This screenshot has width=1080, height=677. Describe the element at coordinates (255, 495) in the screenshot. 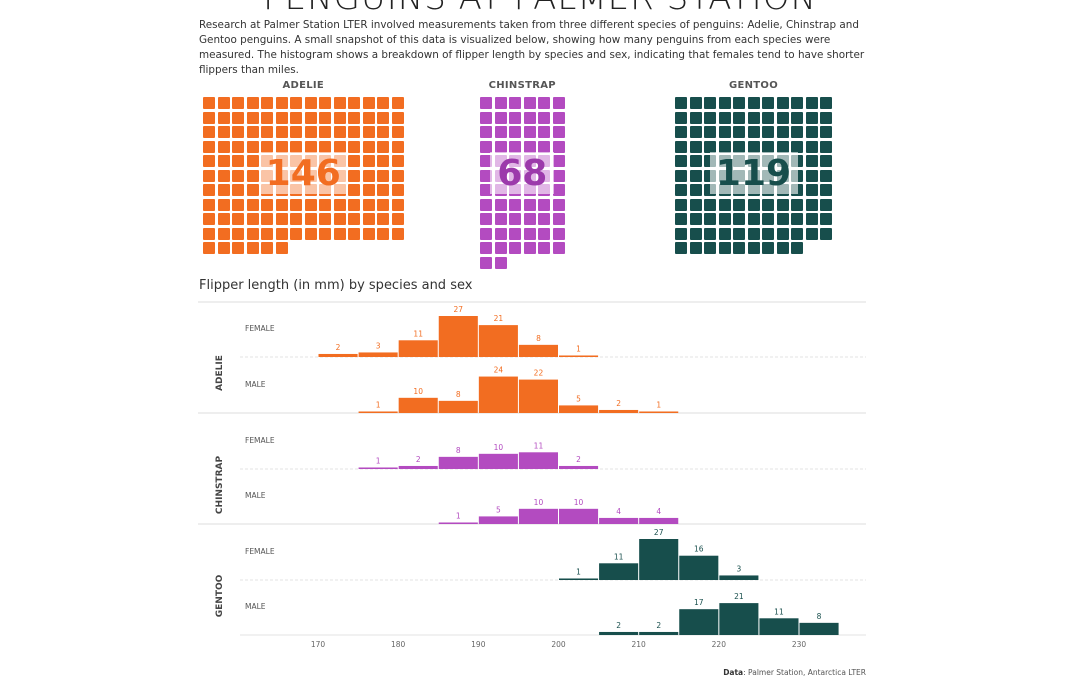

I see `sex-label: MALE` at that location.